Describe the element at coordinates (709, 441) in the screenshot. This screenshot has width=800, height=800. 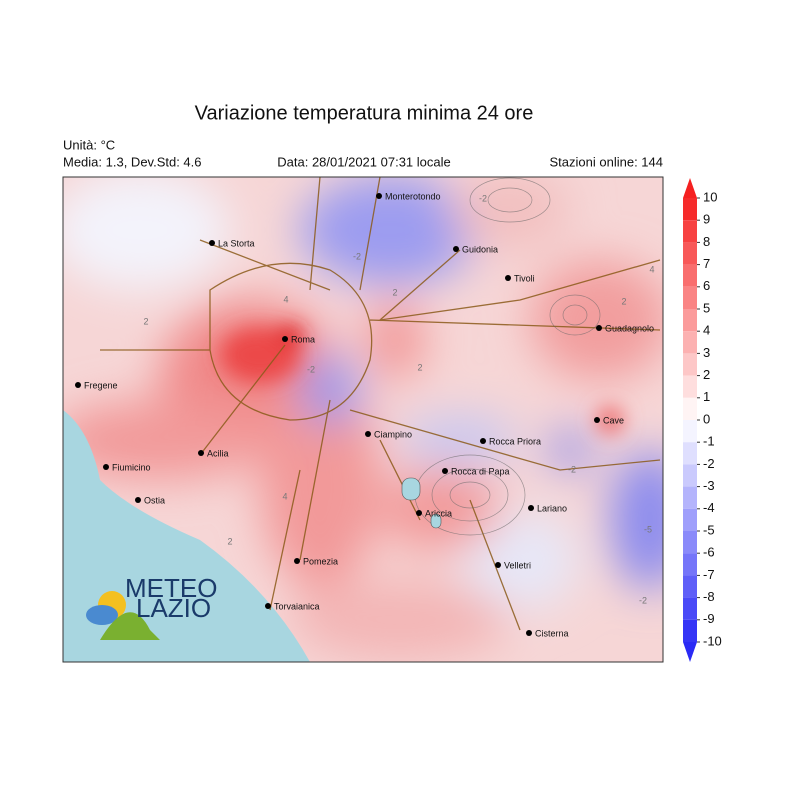
I see `colorbar-tick-label: -1` at that location.